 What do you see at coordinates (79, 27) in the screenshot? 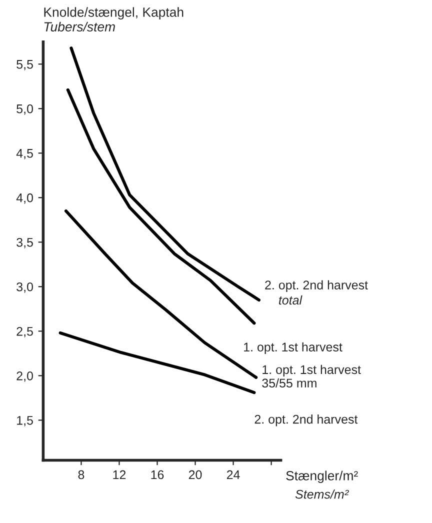
I see `chart-subtitle: Tubers/stem` at bounding box center [79, 27].